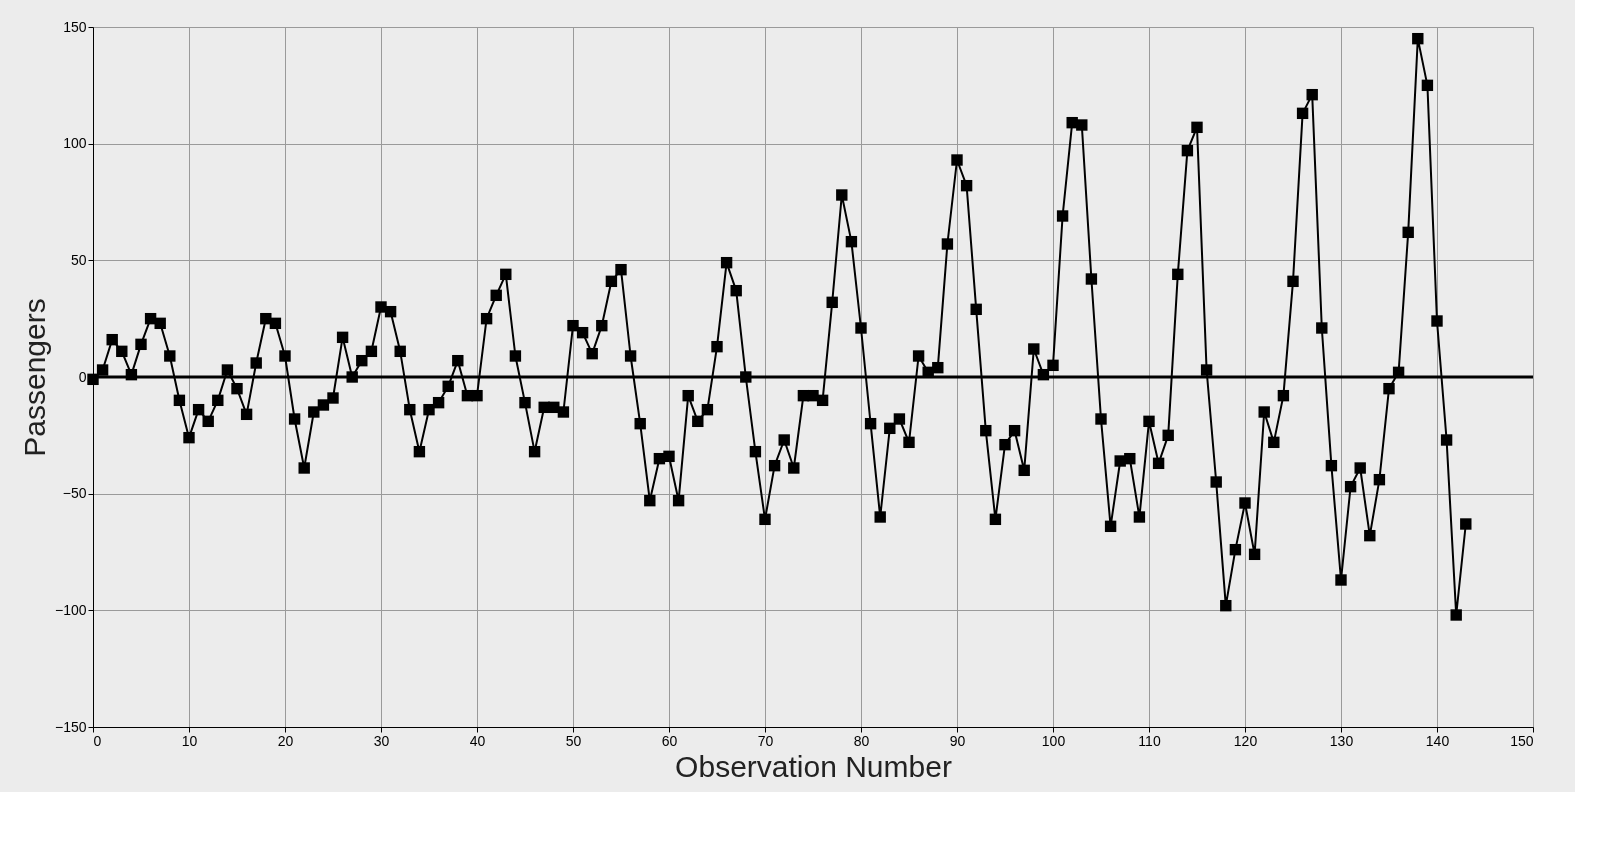 The image size is (1600, 852). I want to click on x-tick-label: 30, so click(381, 740).